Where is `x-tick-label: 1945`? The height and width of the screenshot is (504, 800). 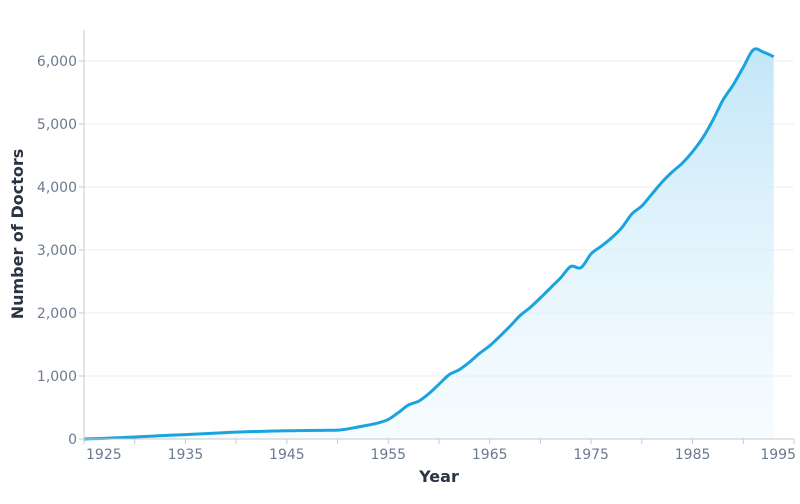 x-tick-label: 1945 is located at coordinates (287, 455).